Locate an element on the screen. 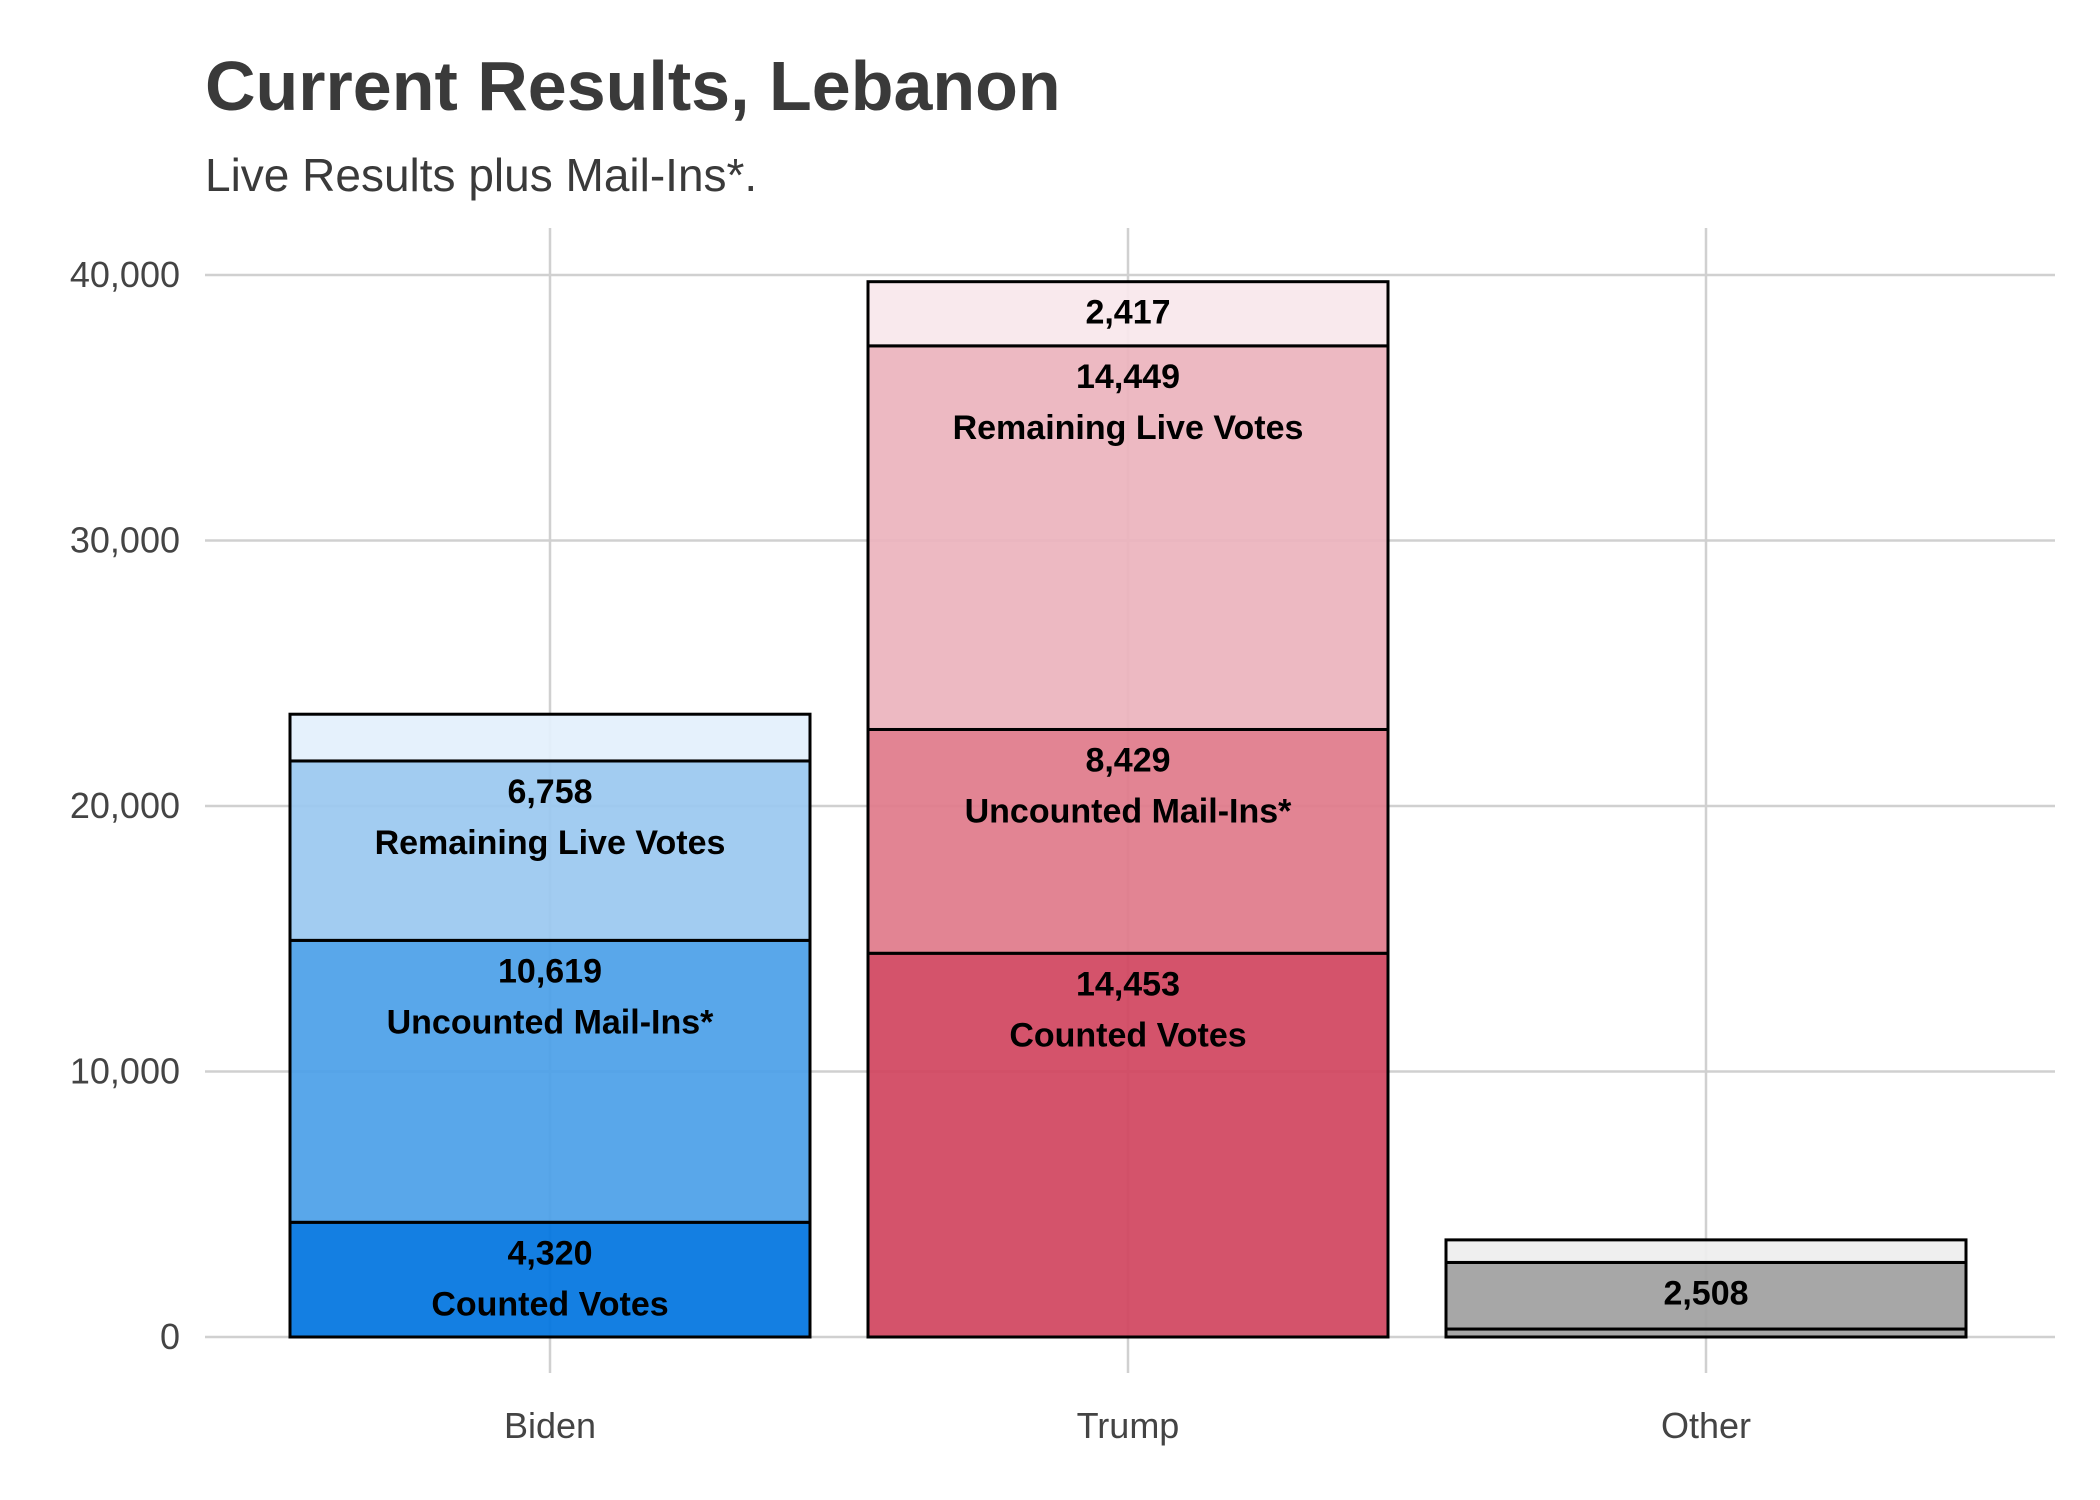 This screenshot has width=2100, height=1500. segment-value-label: 14,453 is located at coordinates (1128, 984).